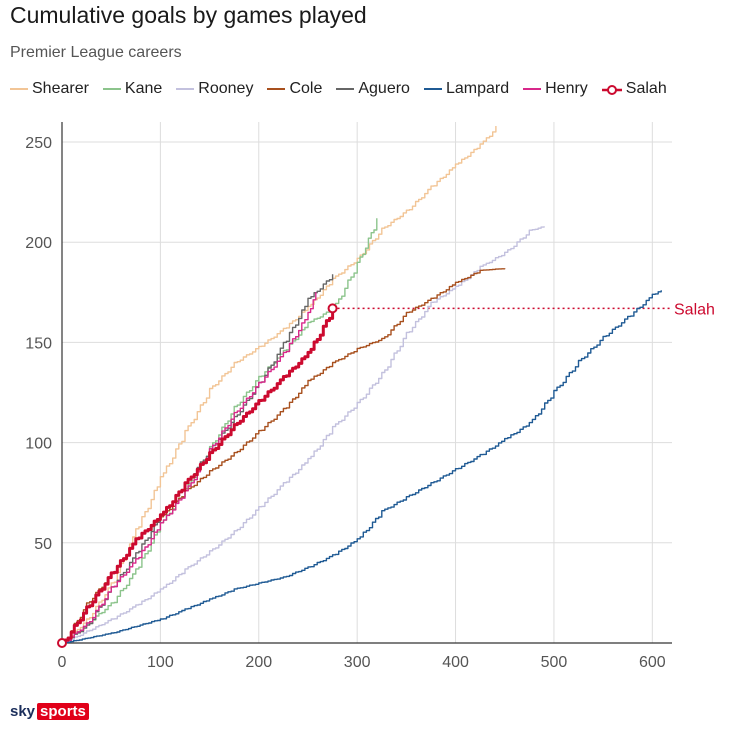 The image size is (730, 735). Describe the element at coordinates (96, 52) in the screenshot. I see `chart-subtitle: Premier League careers` at that location.